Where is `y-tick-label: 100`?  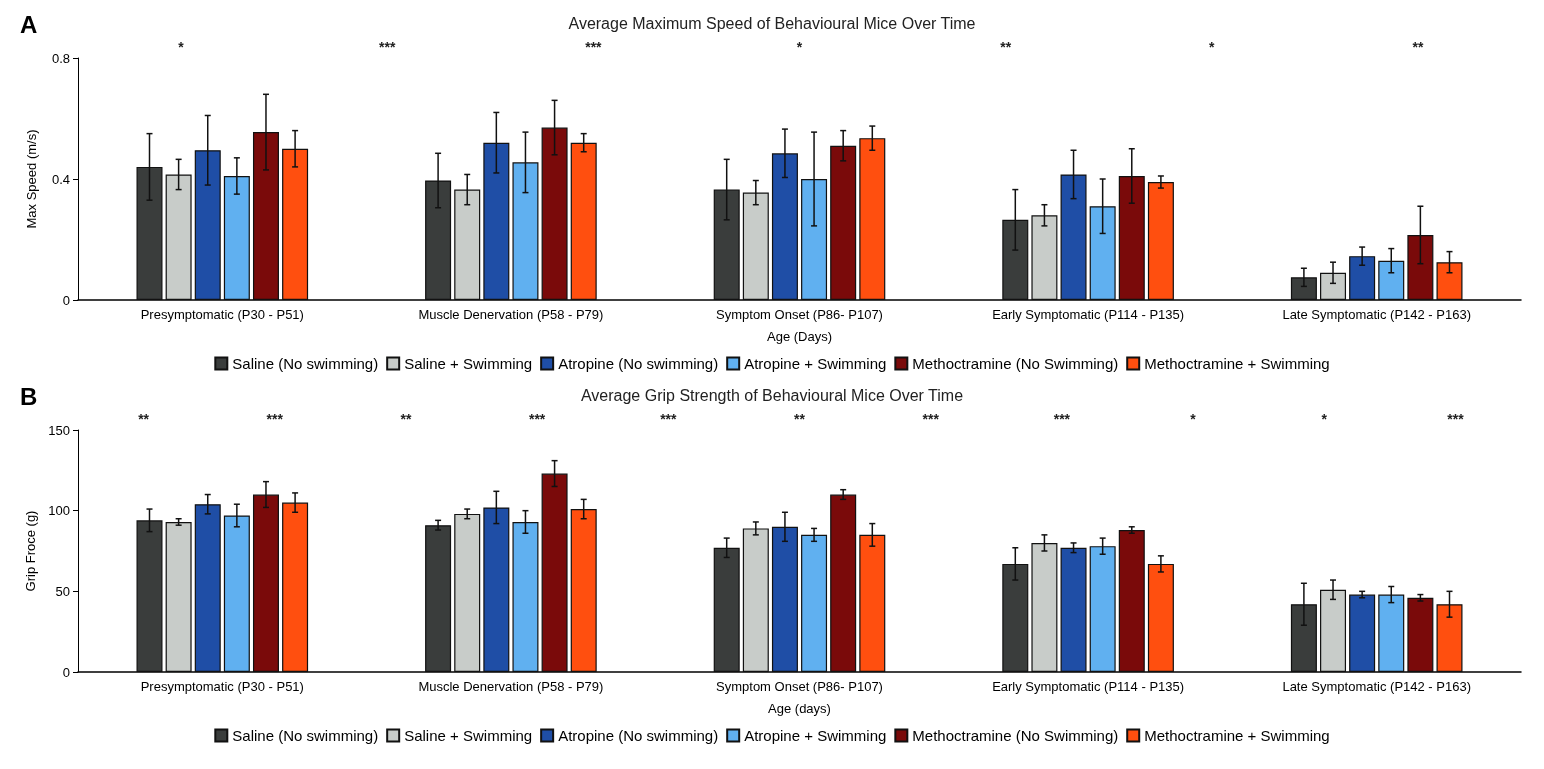
y-tick-label: 100 is located at coordinates (59, 511).